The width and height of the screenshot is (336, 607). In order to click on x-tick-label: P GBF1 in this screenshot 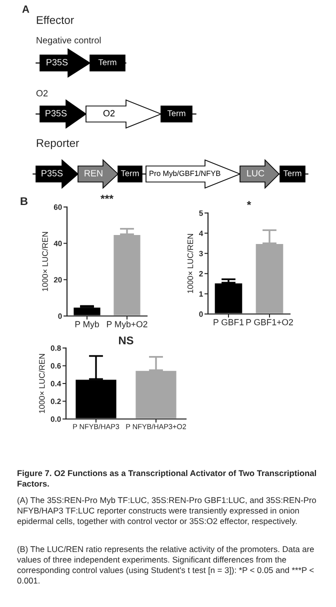, I will do `click(229, 322)`.